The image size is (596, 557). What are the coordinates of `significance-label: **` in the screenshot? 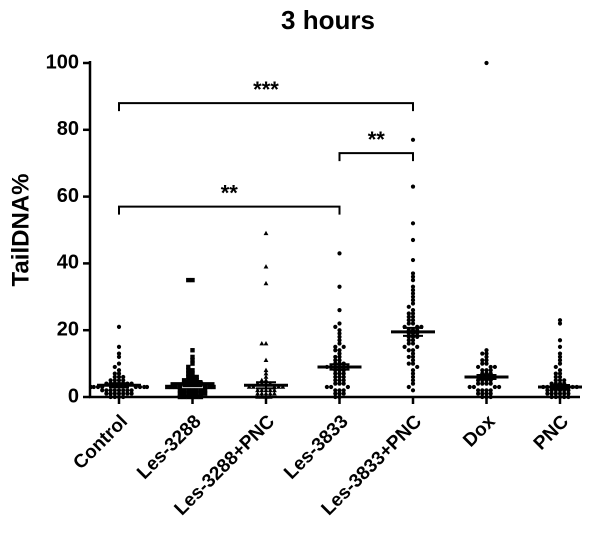 It's located at (377, 139).